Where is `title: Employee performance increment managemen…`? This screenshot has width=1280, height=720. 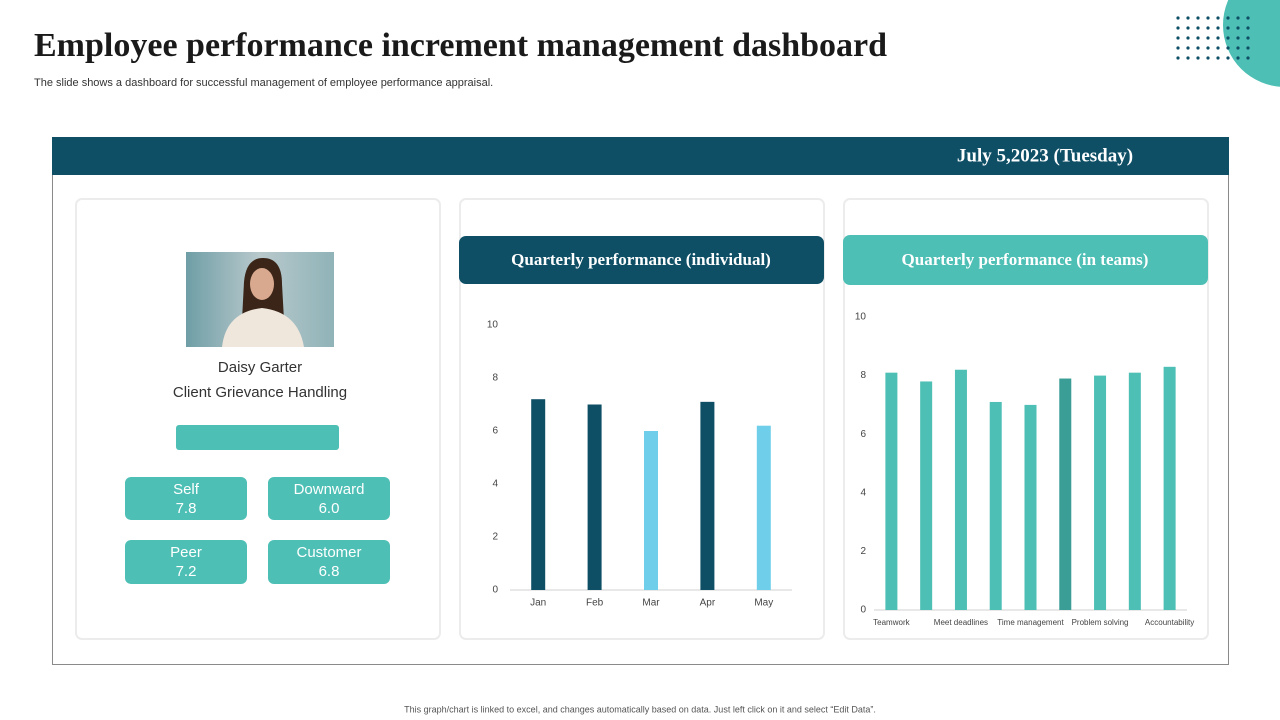 title: Employee performance increment managemen… is located at coordinates (460, 45).